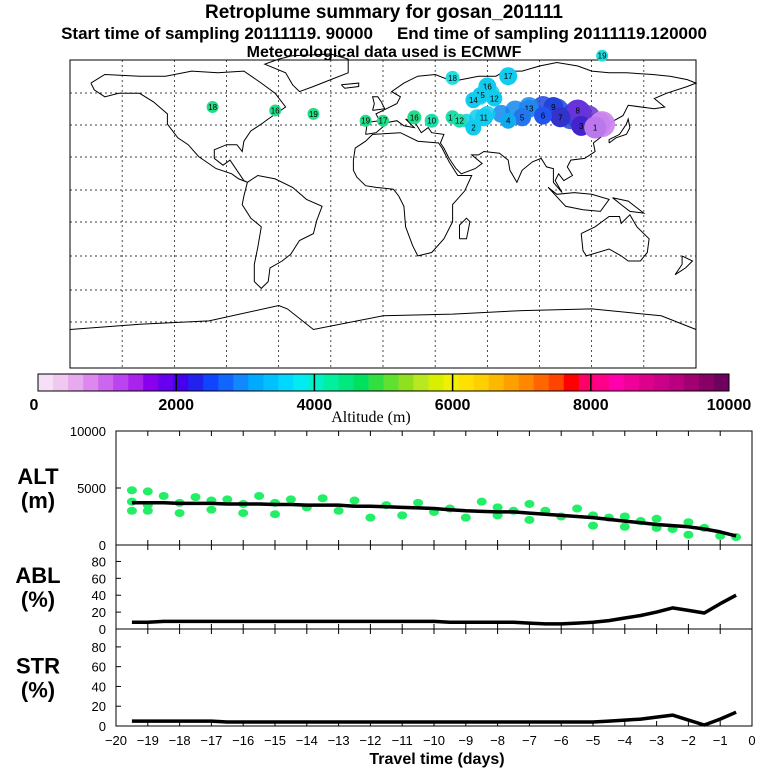 This screenshot has height=768, width=768. I want to click on met-data-label: Meteorological data used is ECMWF, so click(384, 52).